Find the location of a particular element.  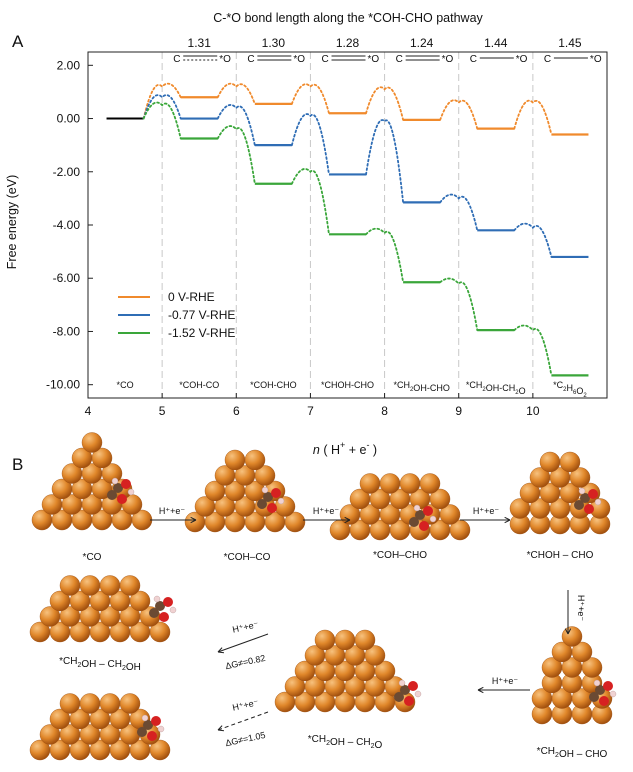

legend-entry: -0.77 V-RHE is located at coordinates (201, 315).